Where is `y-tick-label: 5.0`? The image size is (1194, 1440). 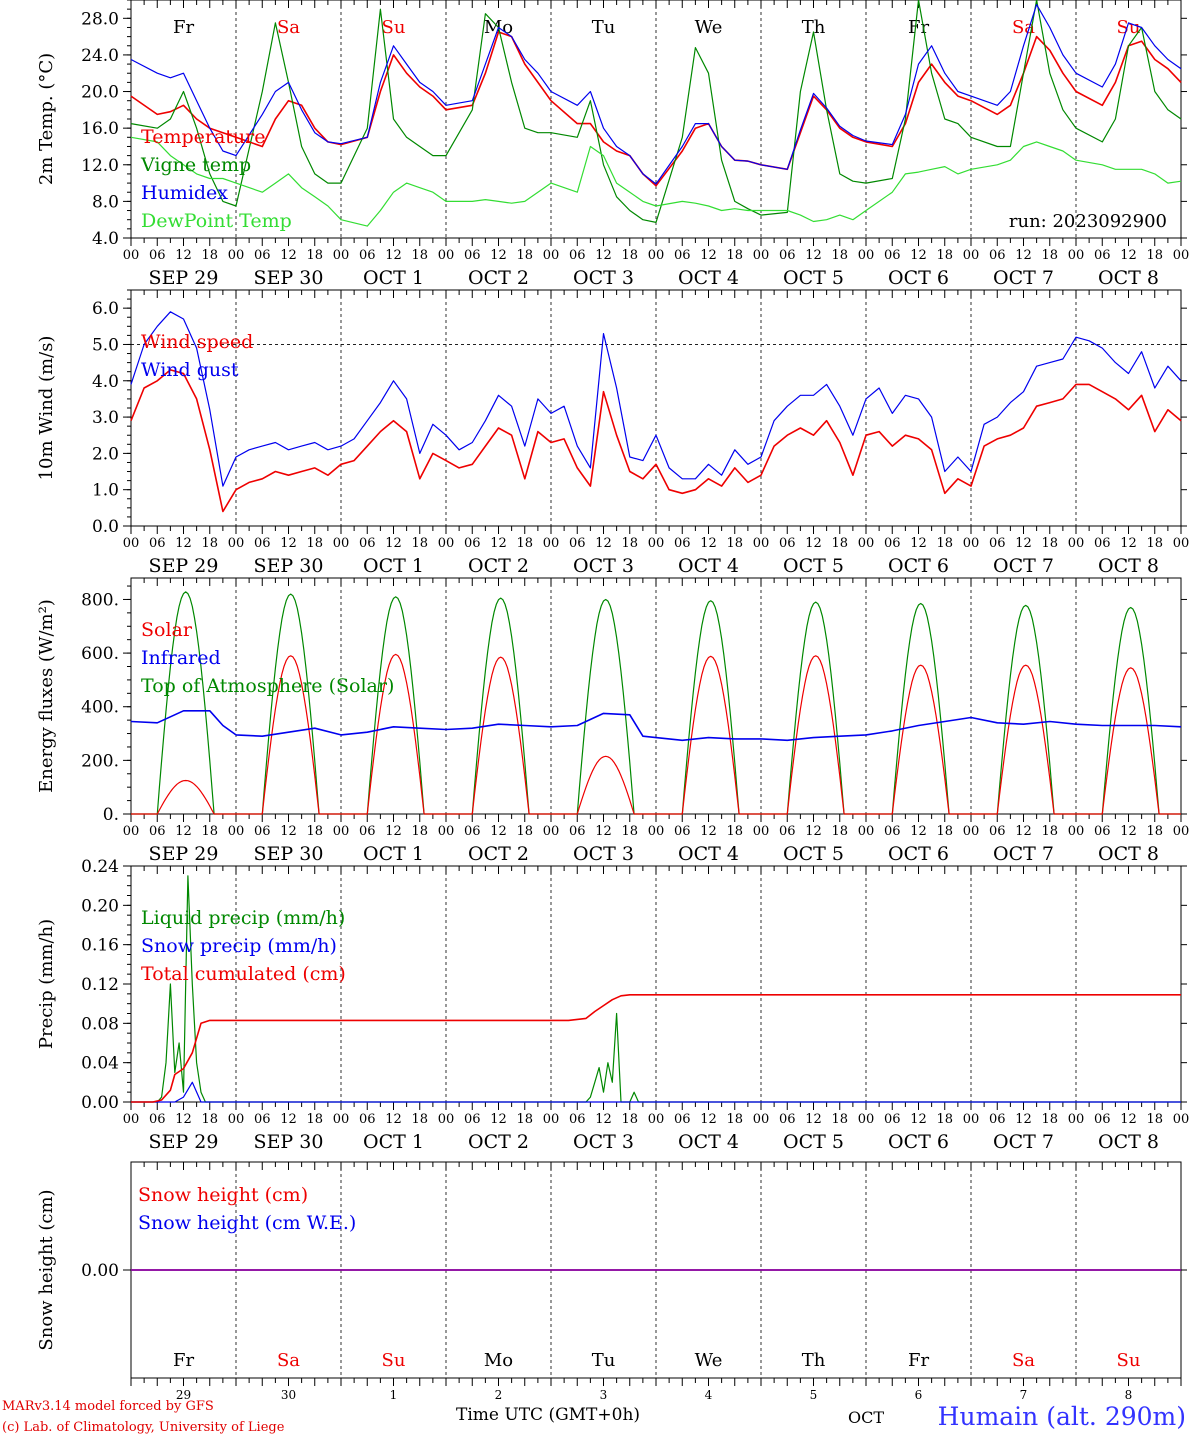 y-tick-label: 5.0 is located at coordinates (105, 345).